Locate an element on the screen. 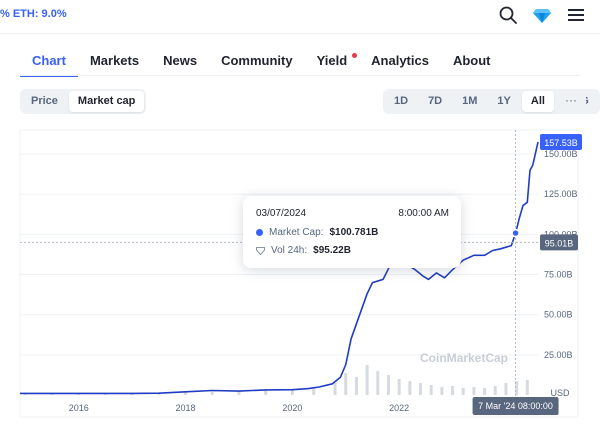 Image resolution: width=600 pixels, height=426 pixels. dominance-ticker: % ETH: 9.0% is located at coordinates (33, 14).